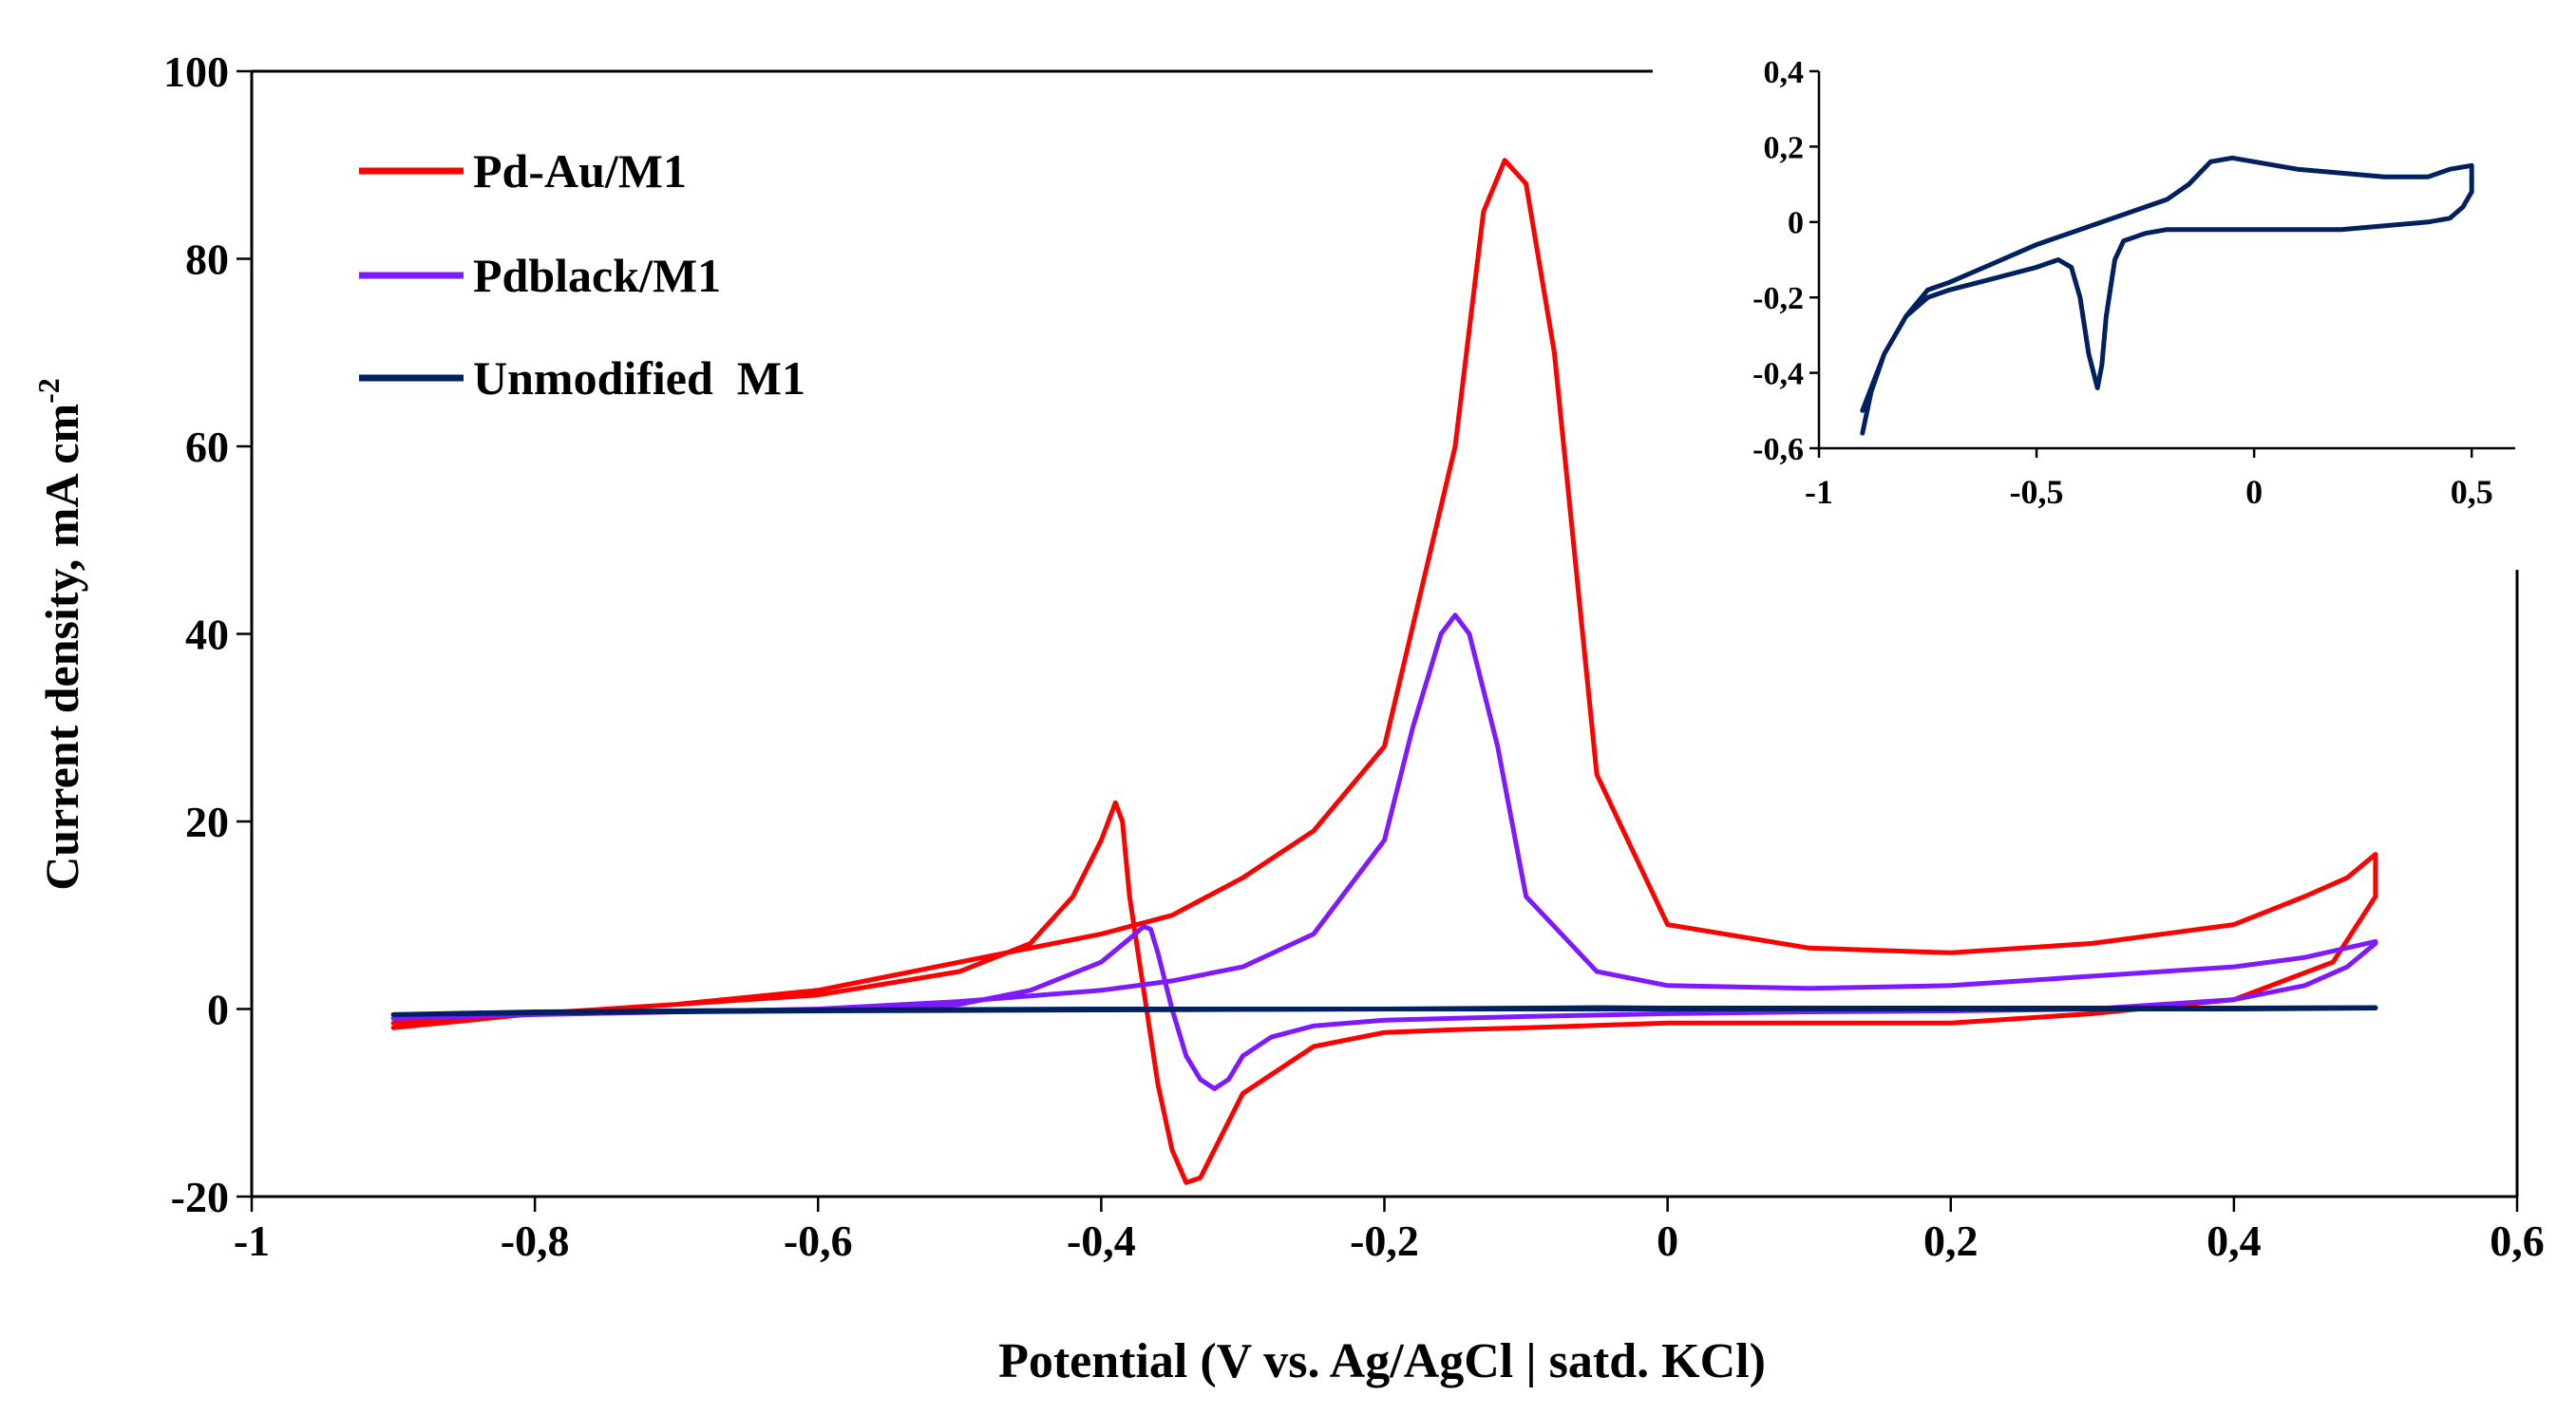  Describe the element at coordinates (252, 1241) in the screenshot. I see `main-x-tick-label: -1` at that location.